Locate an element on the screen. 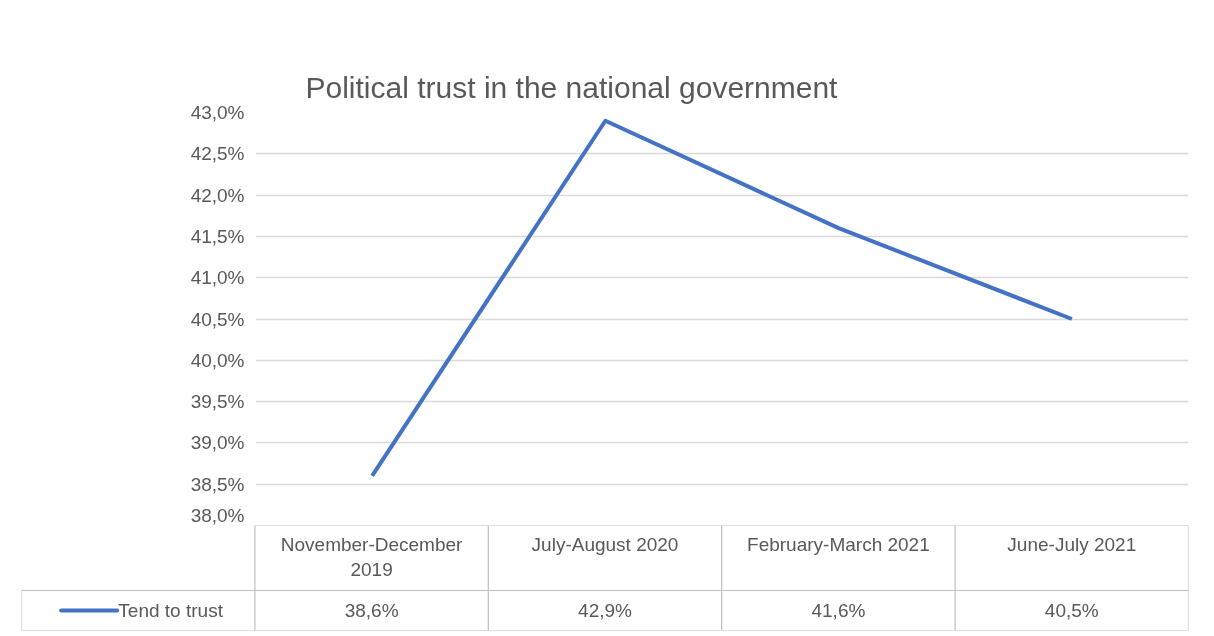  y-tick-label: 39,5% is located at coordinates (217, 402).